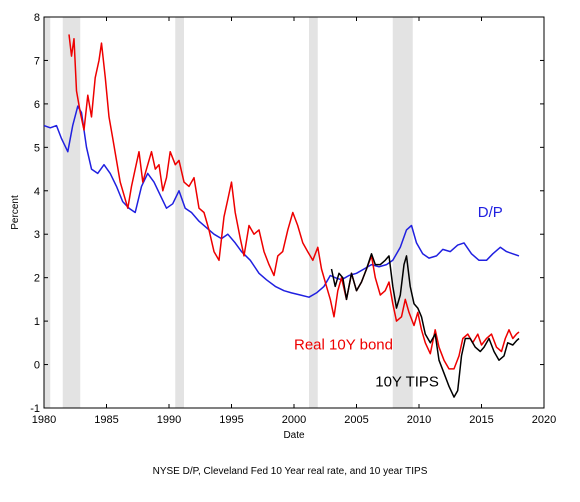 This screenshot has width=580, height=502. Describe the element at coordinates (294, 420) in the screenshot. I see `x-tick-label-2000: 2000` at that location.